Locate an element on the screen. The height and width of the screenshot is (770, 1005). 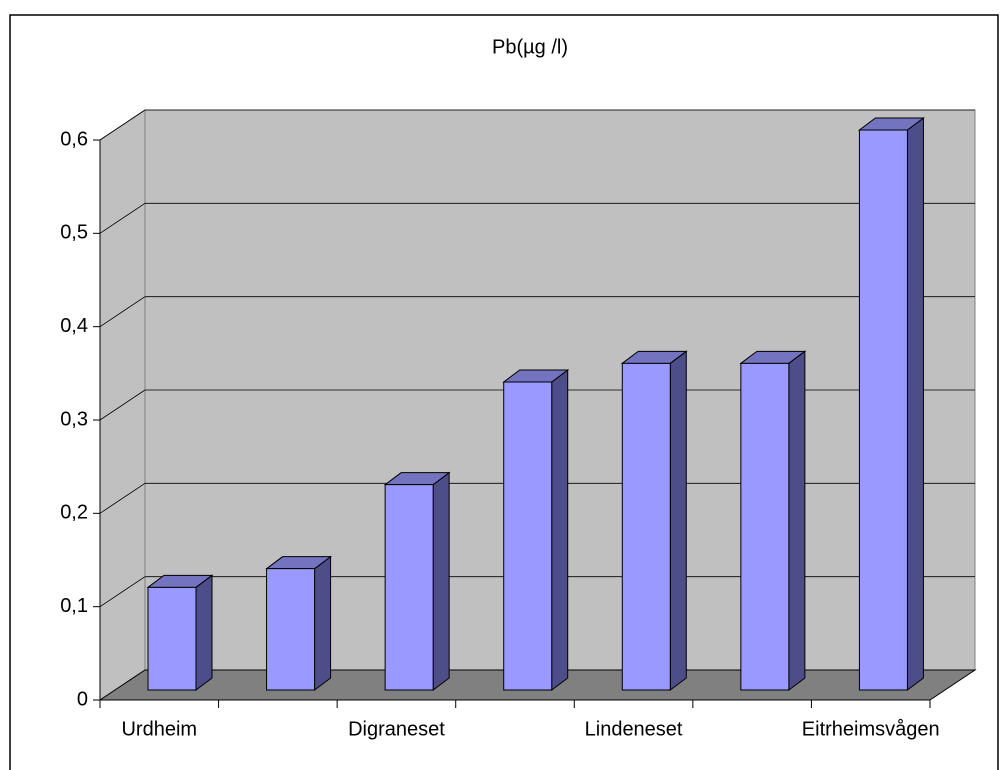
x-tick-label: Digraneset is located at coordinates (396, 729).